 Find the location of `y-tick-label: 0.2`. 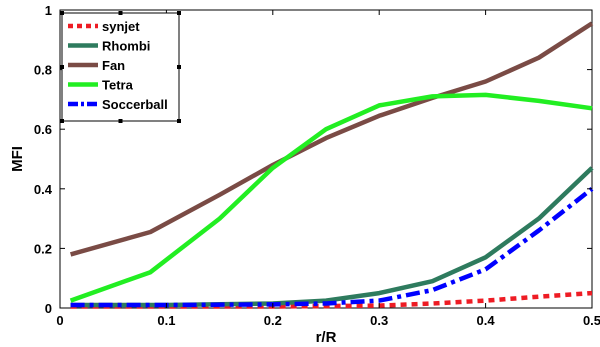

y-tick-label: 0.2 is located at coordinates (43, 248).